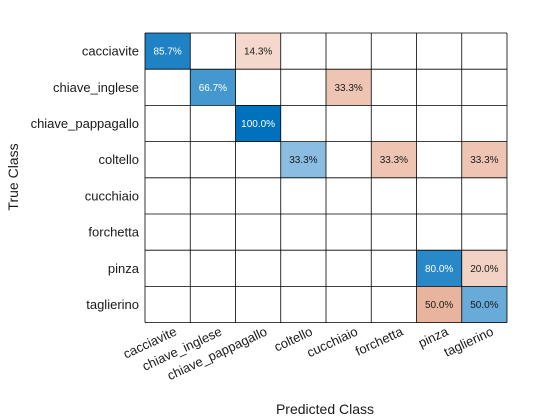  I want to click on matrix-cell-chiave_inglese-cucchiaio, so click(349, 87).